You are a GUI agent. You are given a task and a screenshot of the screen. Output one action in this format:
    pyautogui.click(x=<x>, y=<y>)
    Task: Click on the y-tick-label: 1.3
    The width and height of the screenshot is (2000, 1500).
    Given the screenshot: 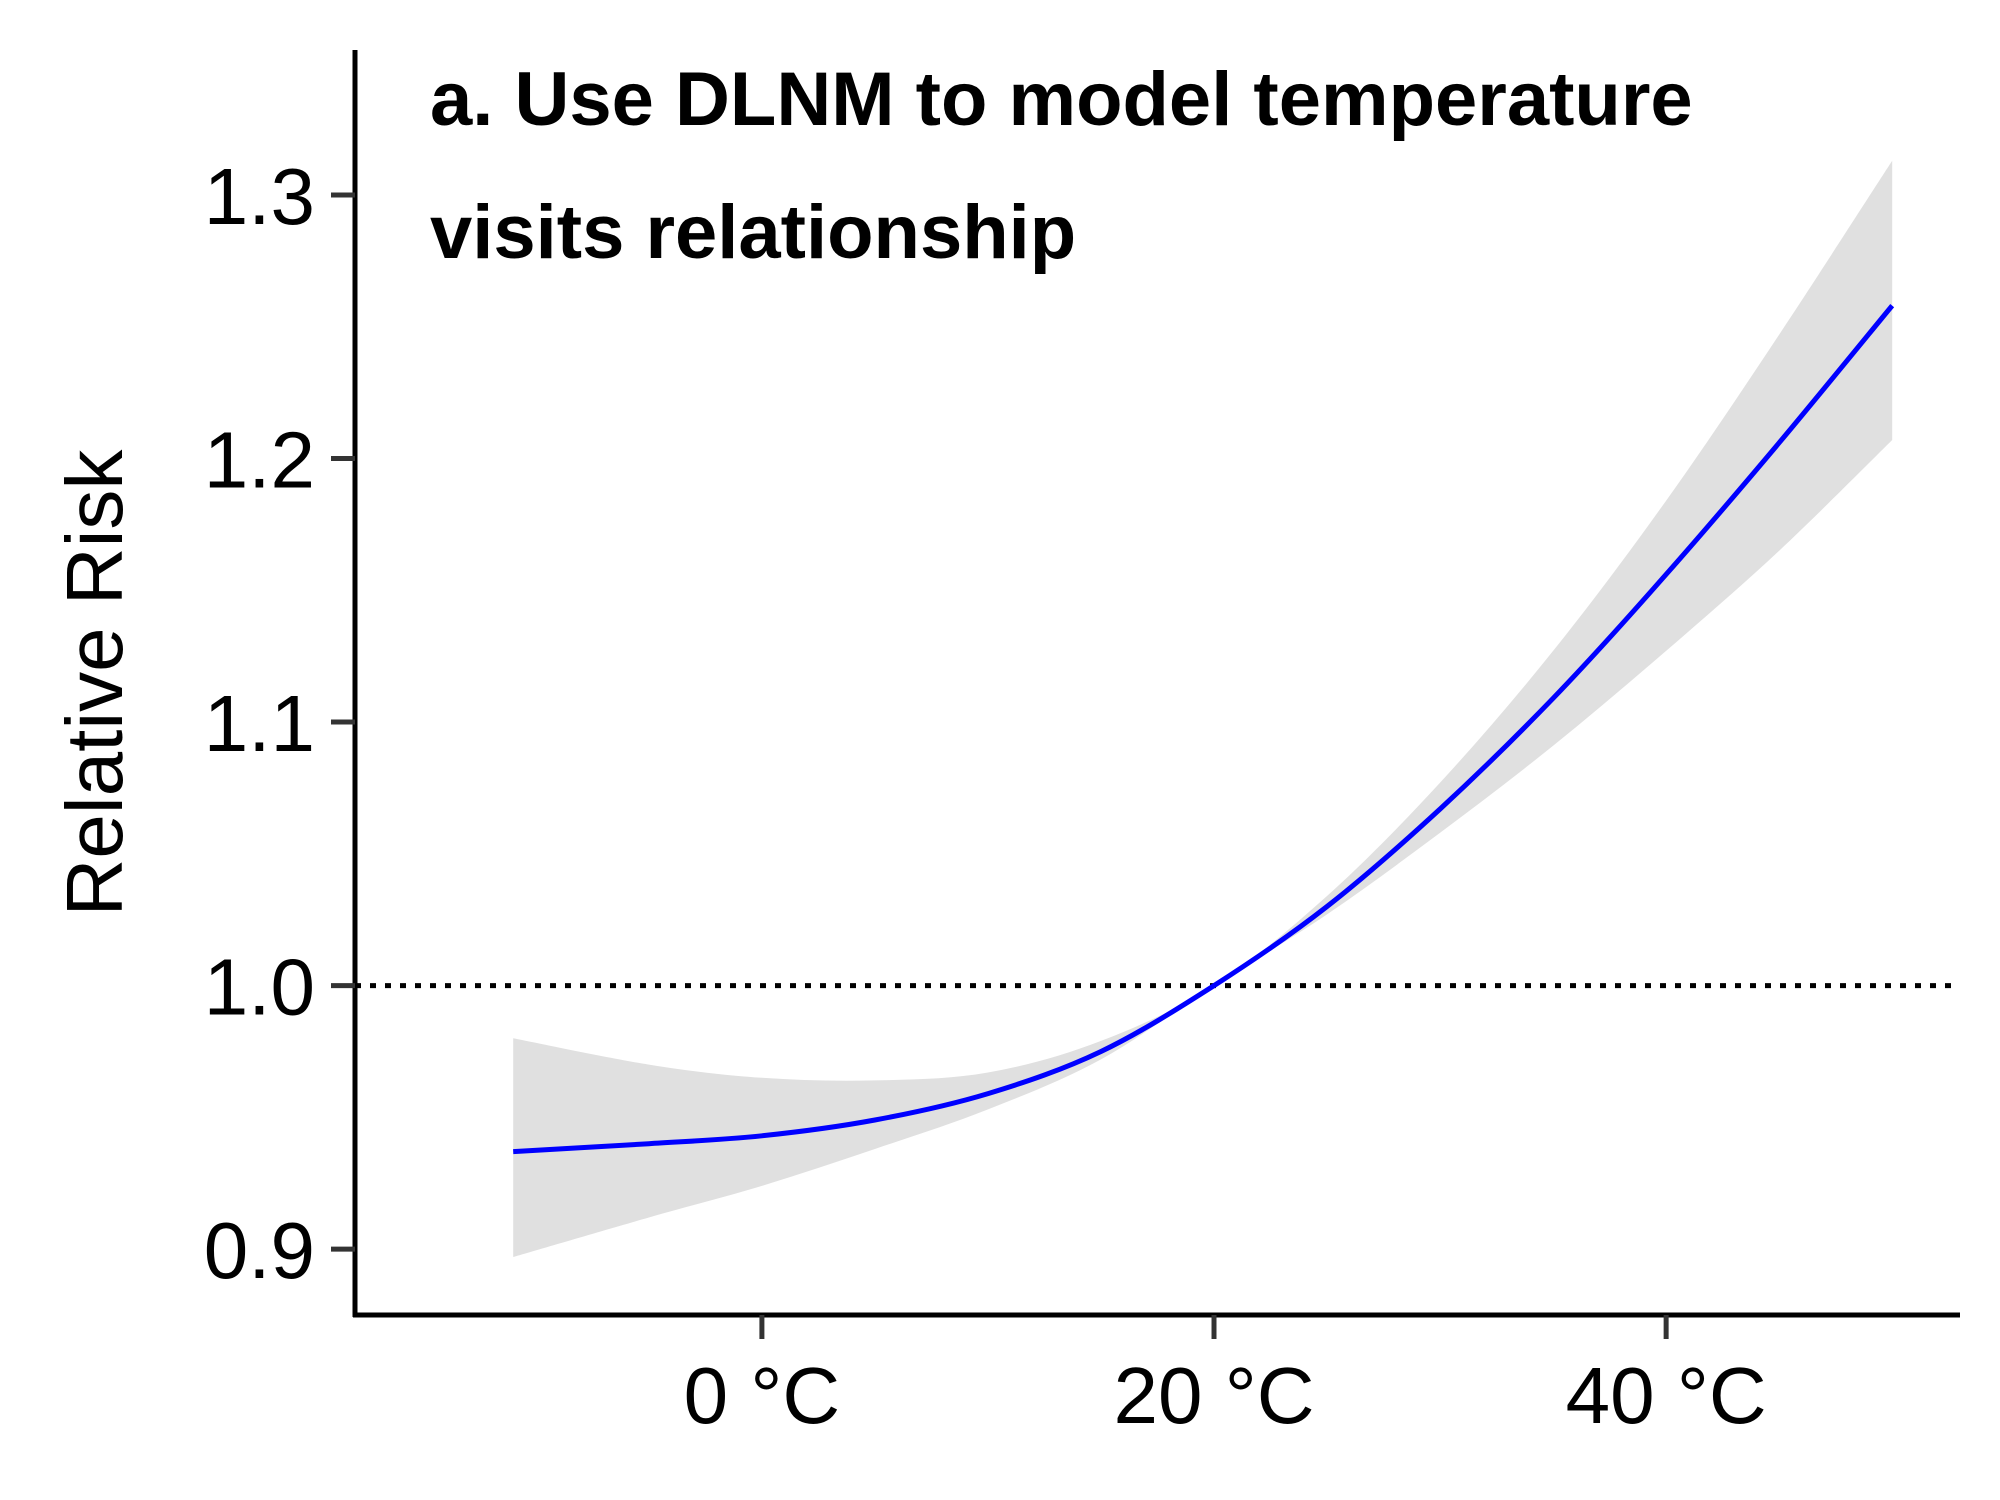 What is the action you would take?
    pyautogui.click(x=259, y=196)
    